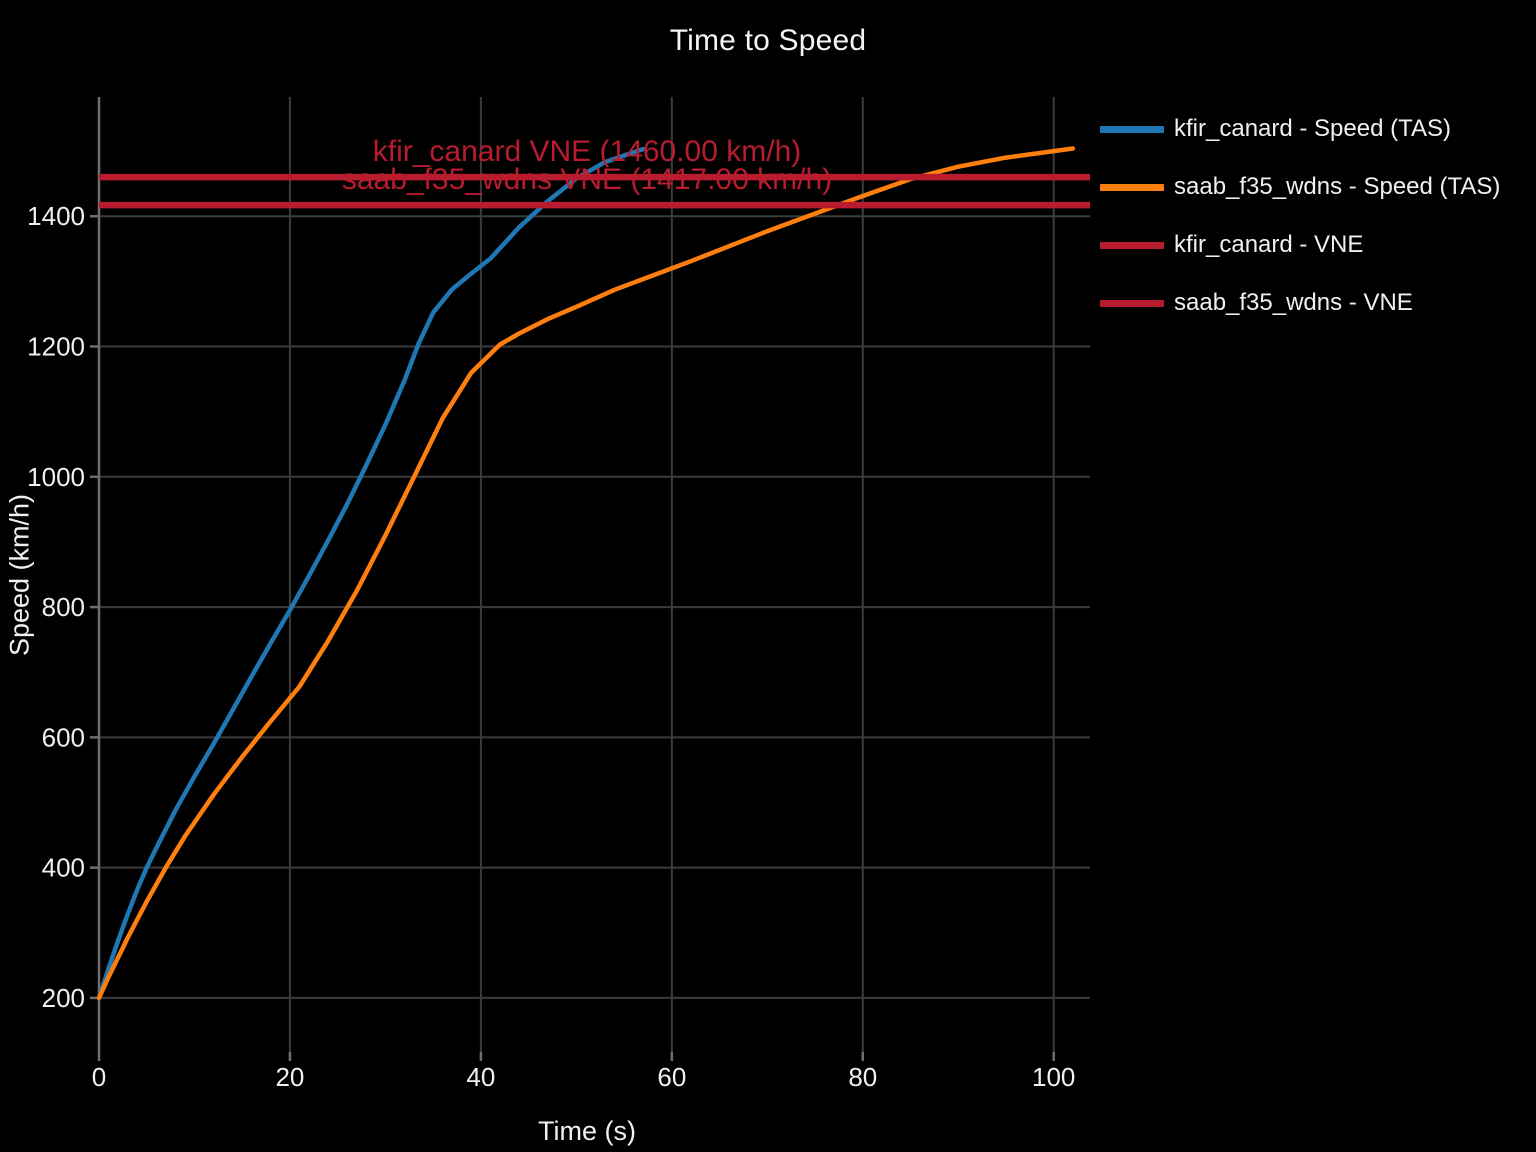 The width and height of the screenshot is (1536, 1152). Describe the element at coordinates (1337, 186) in the screenshot. I see `legend-label: saab_f35_wdns - Speed (TAS)` at that location.